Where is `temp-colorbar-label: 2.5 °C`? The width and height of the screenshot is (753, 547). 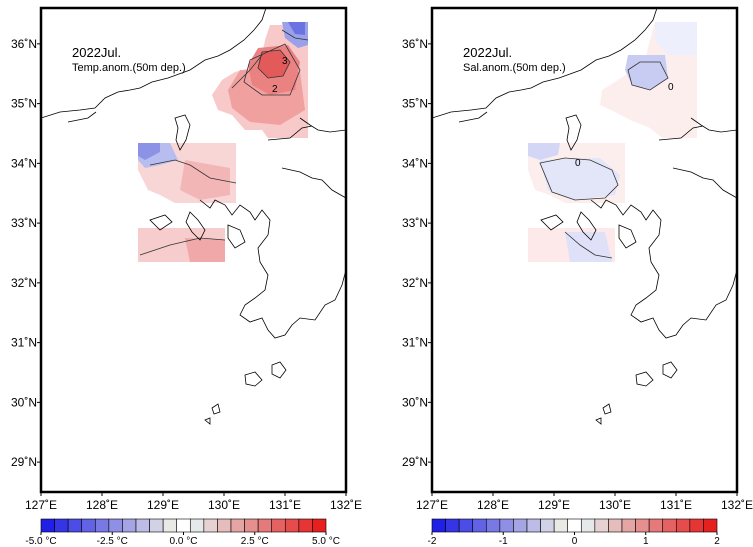 temp-colorbar-label: 2.5 °C is located at coordinates (255, 541).